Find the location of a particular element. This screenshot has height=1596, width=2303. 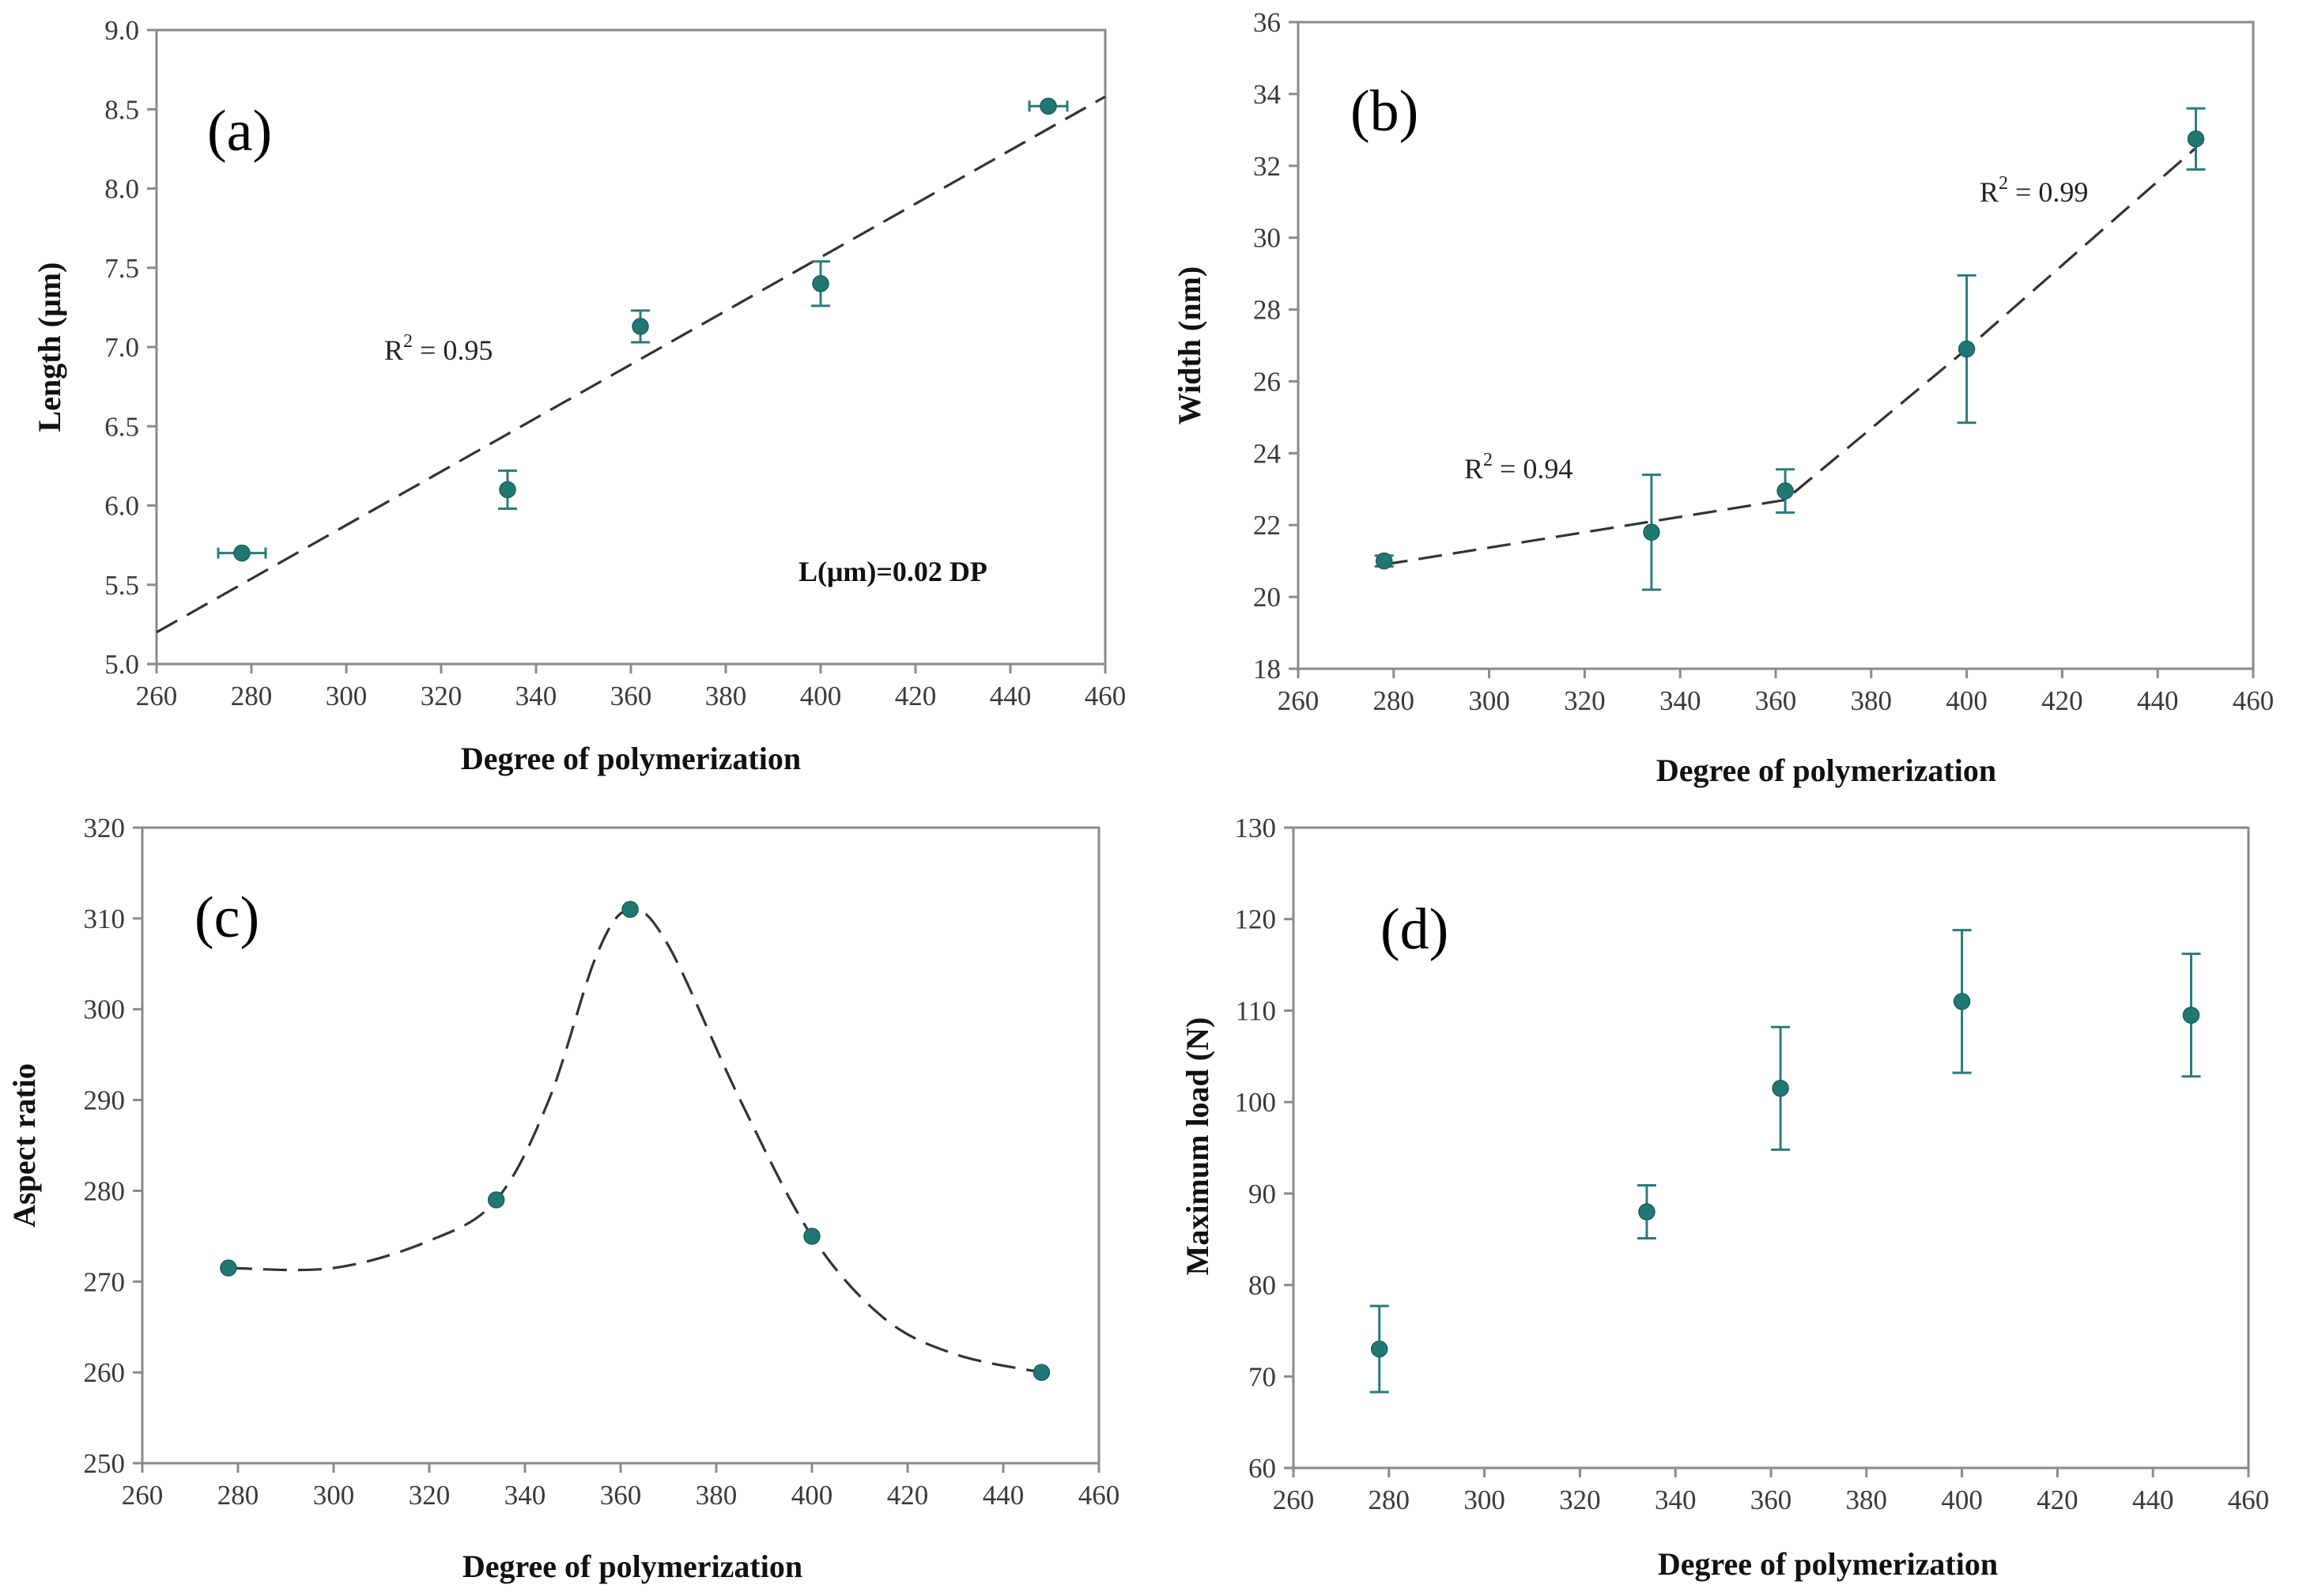

r-squared-annotation-right: R2 = 0.99 is located at coordinates (2034, 190).